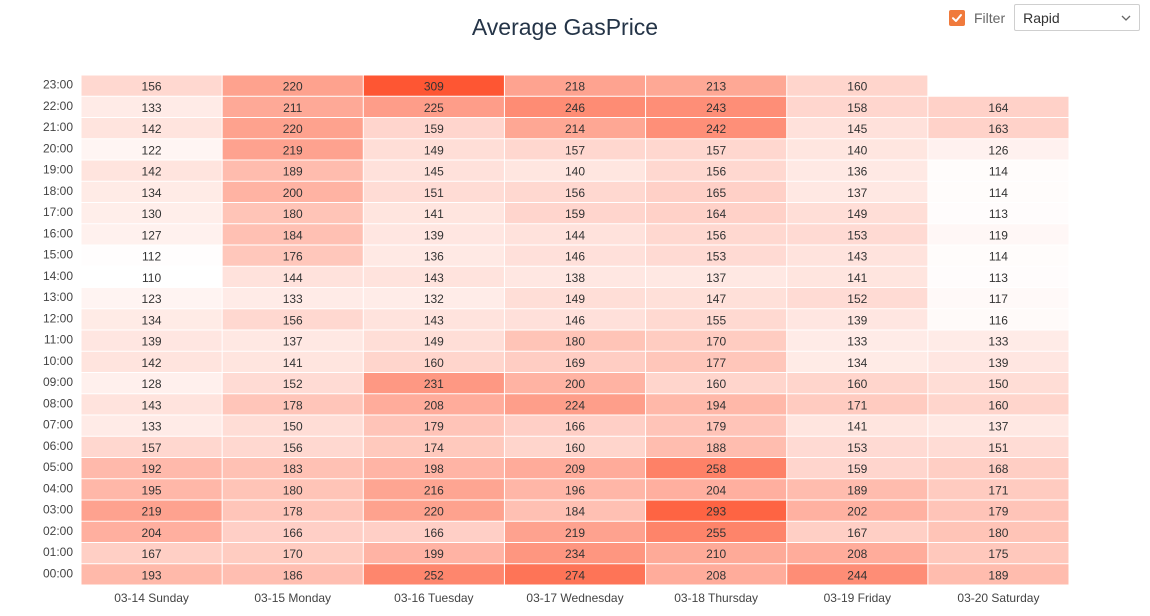  I want to click on checkmark-icon, so click(957, 17).